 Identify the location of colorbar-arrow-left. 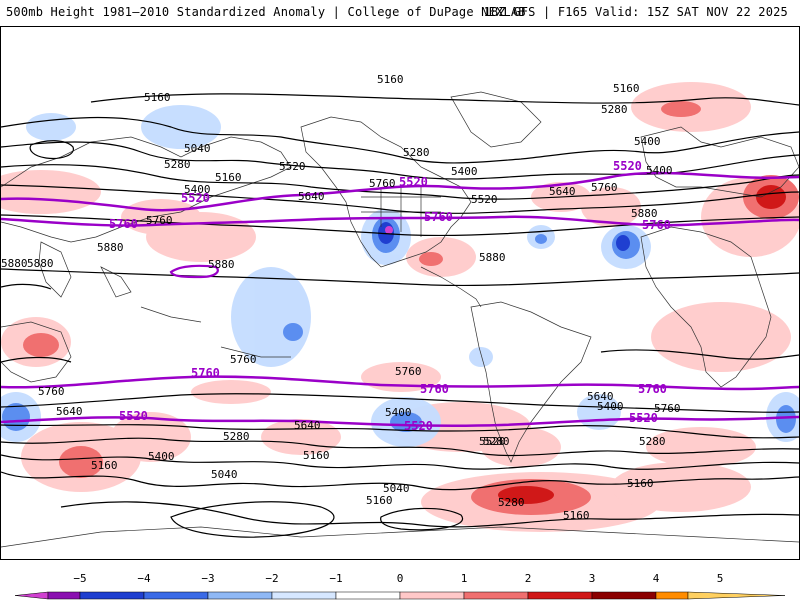
(31, 595).